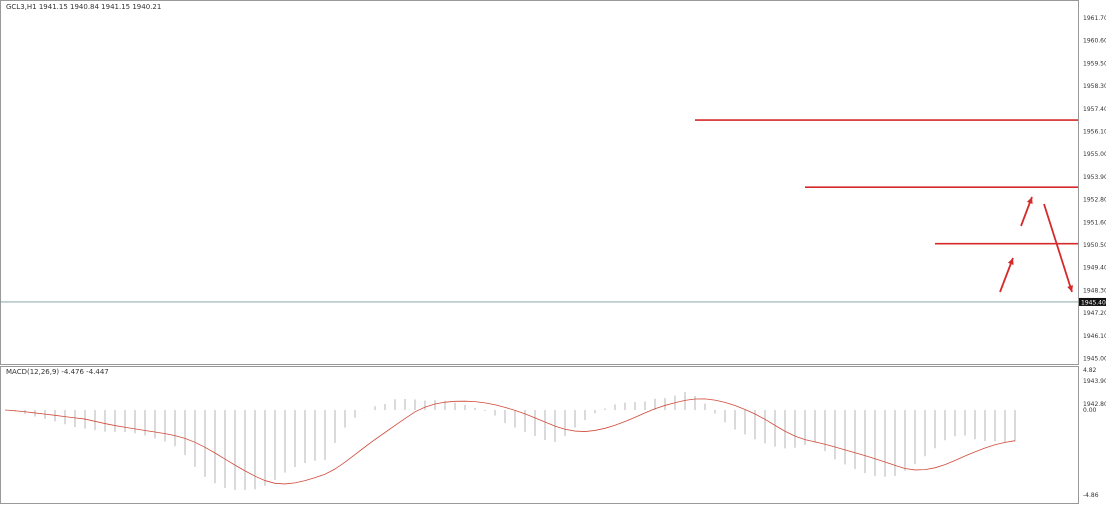 Image resolution: width=1106 pixels, height=506 pixels. I want to click on annotation-arrow, so click(1058, 248).